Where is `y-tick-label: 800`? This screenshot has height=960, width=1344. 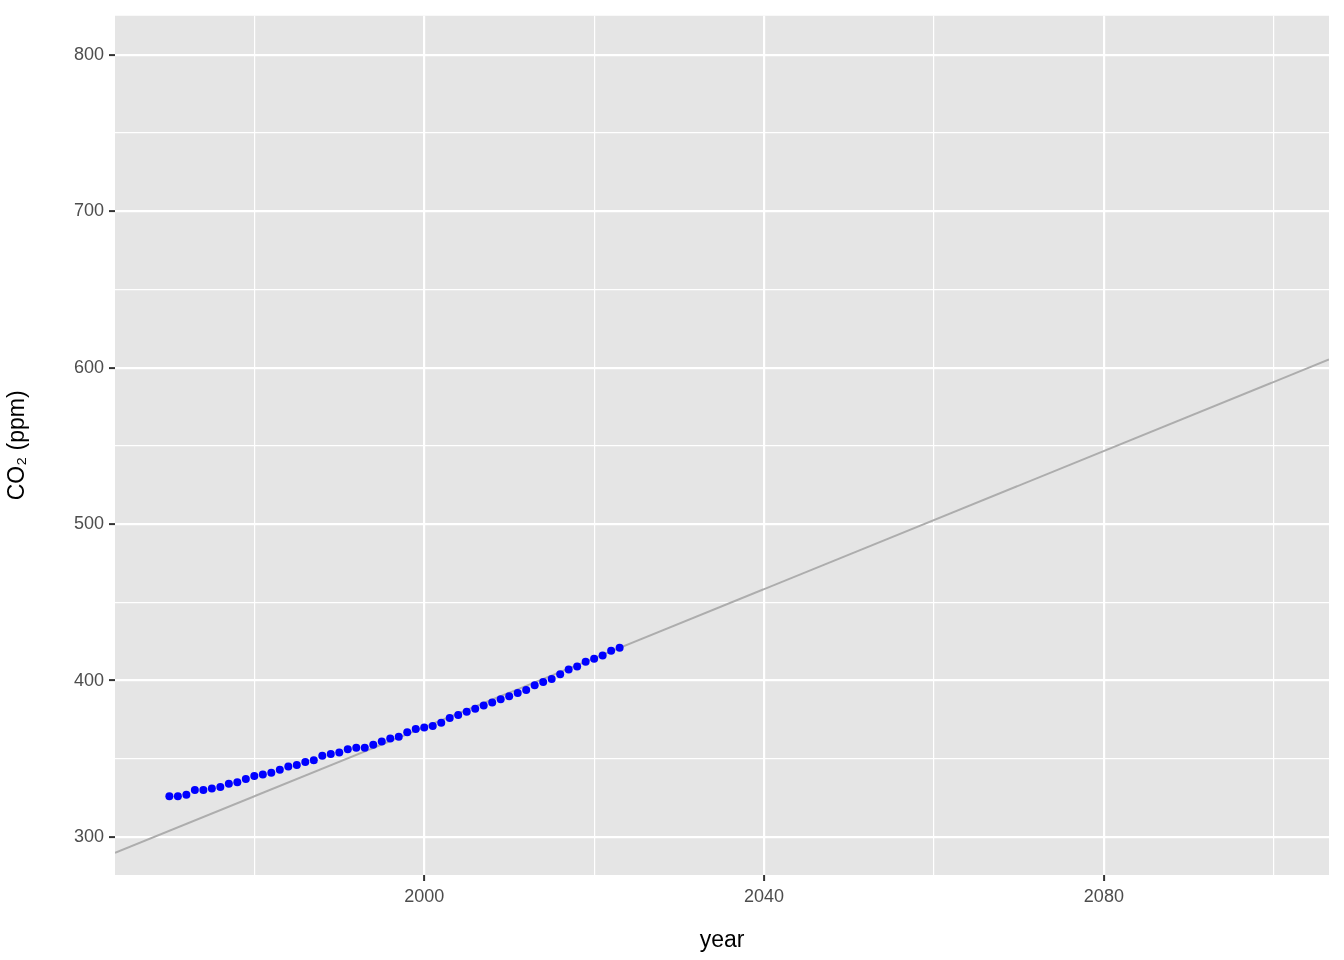
y-tick-label: 800 is located at coordinates (88, 53).